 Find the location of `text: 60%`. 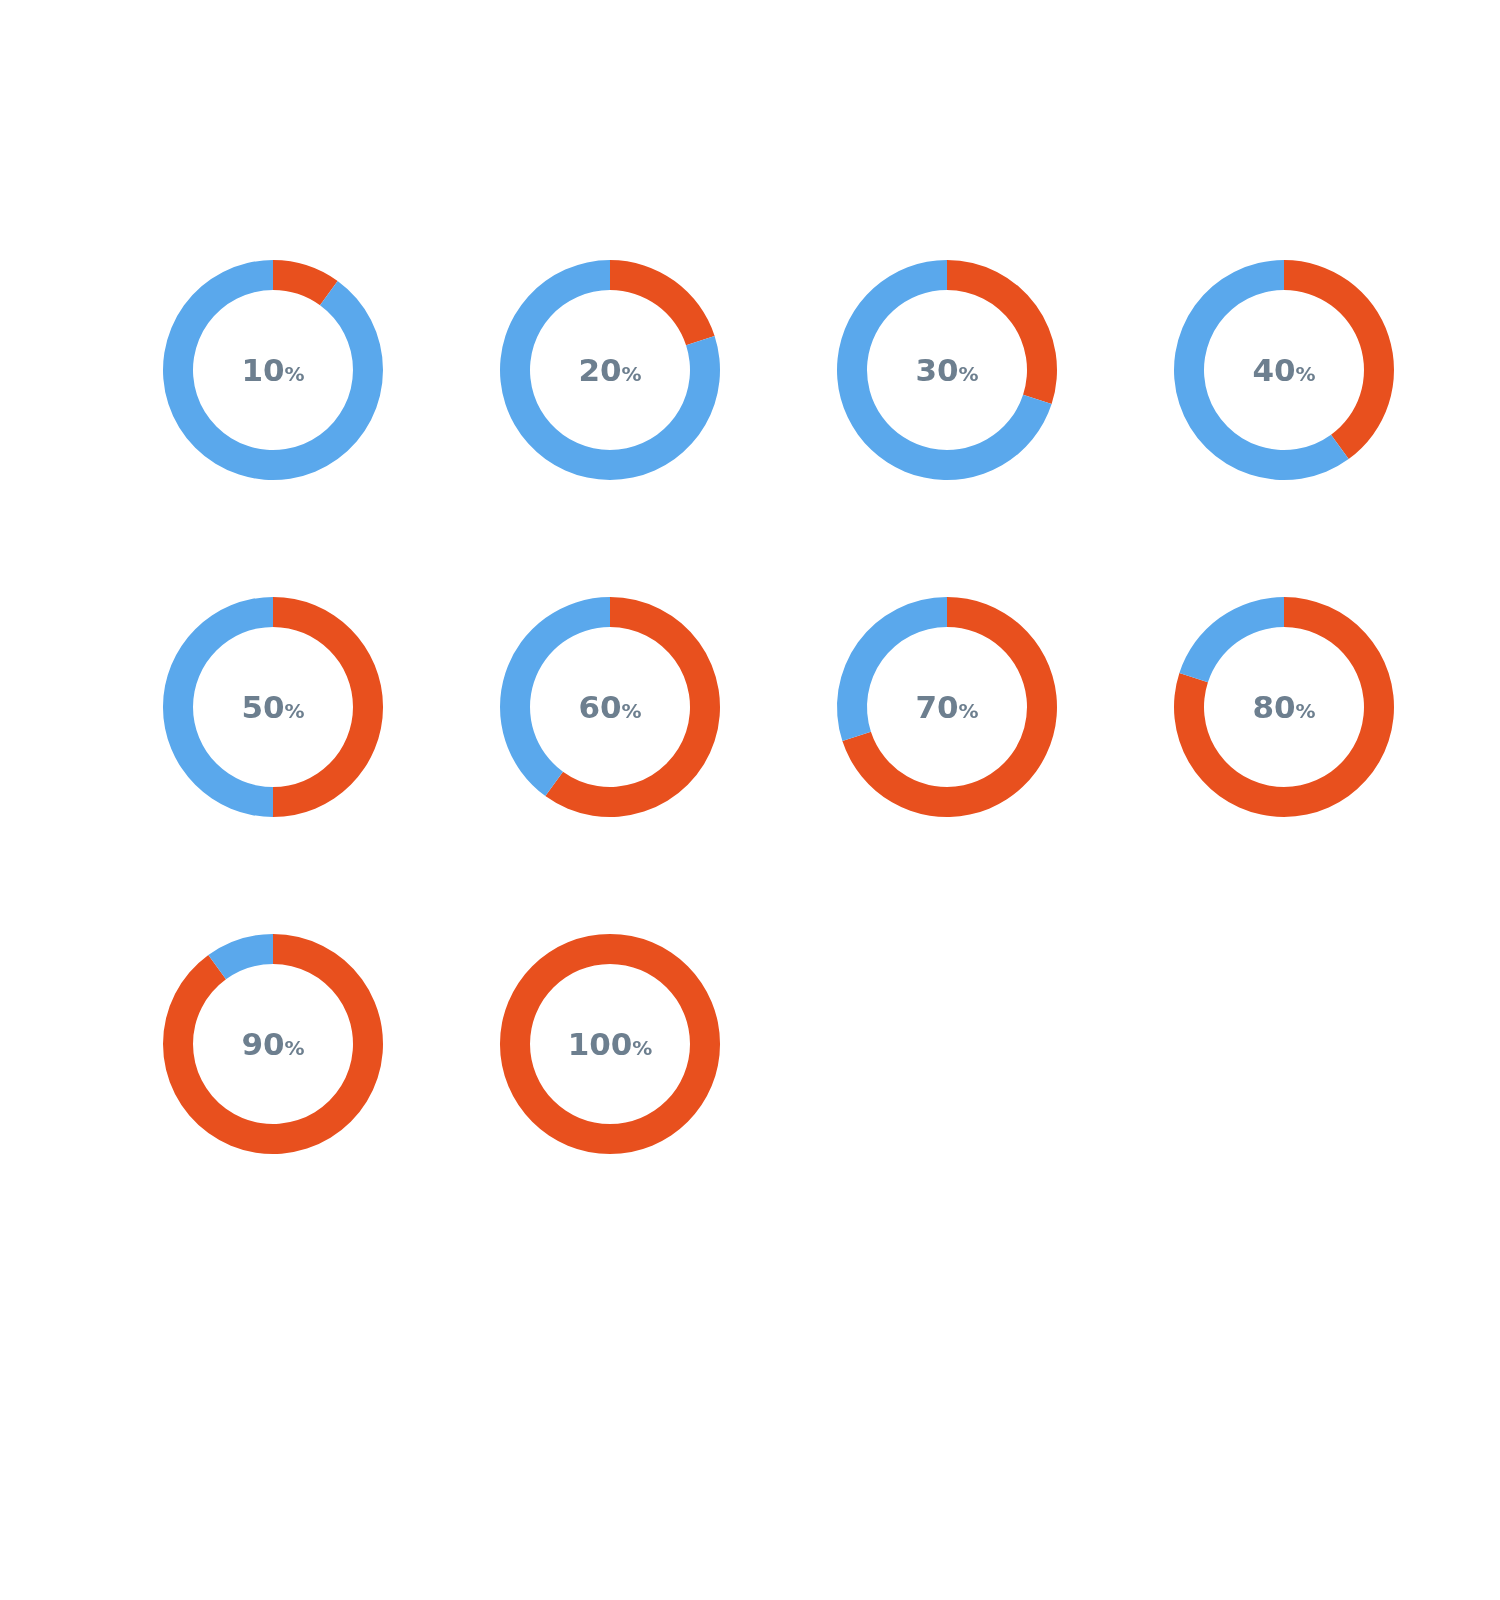

text: 60% is located at coordinates (610, 707).